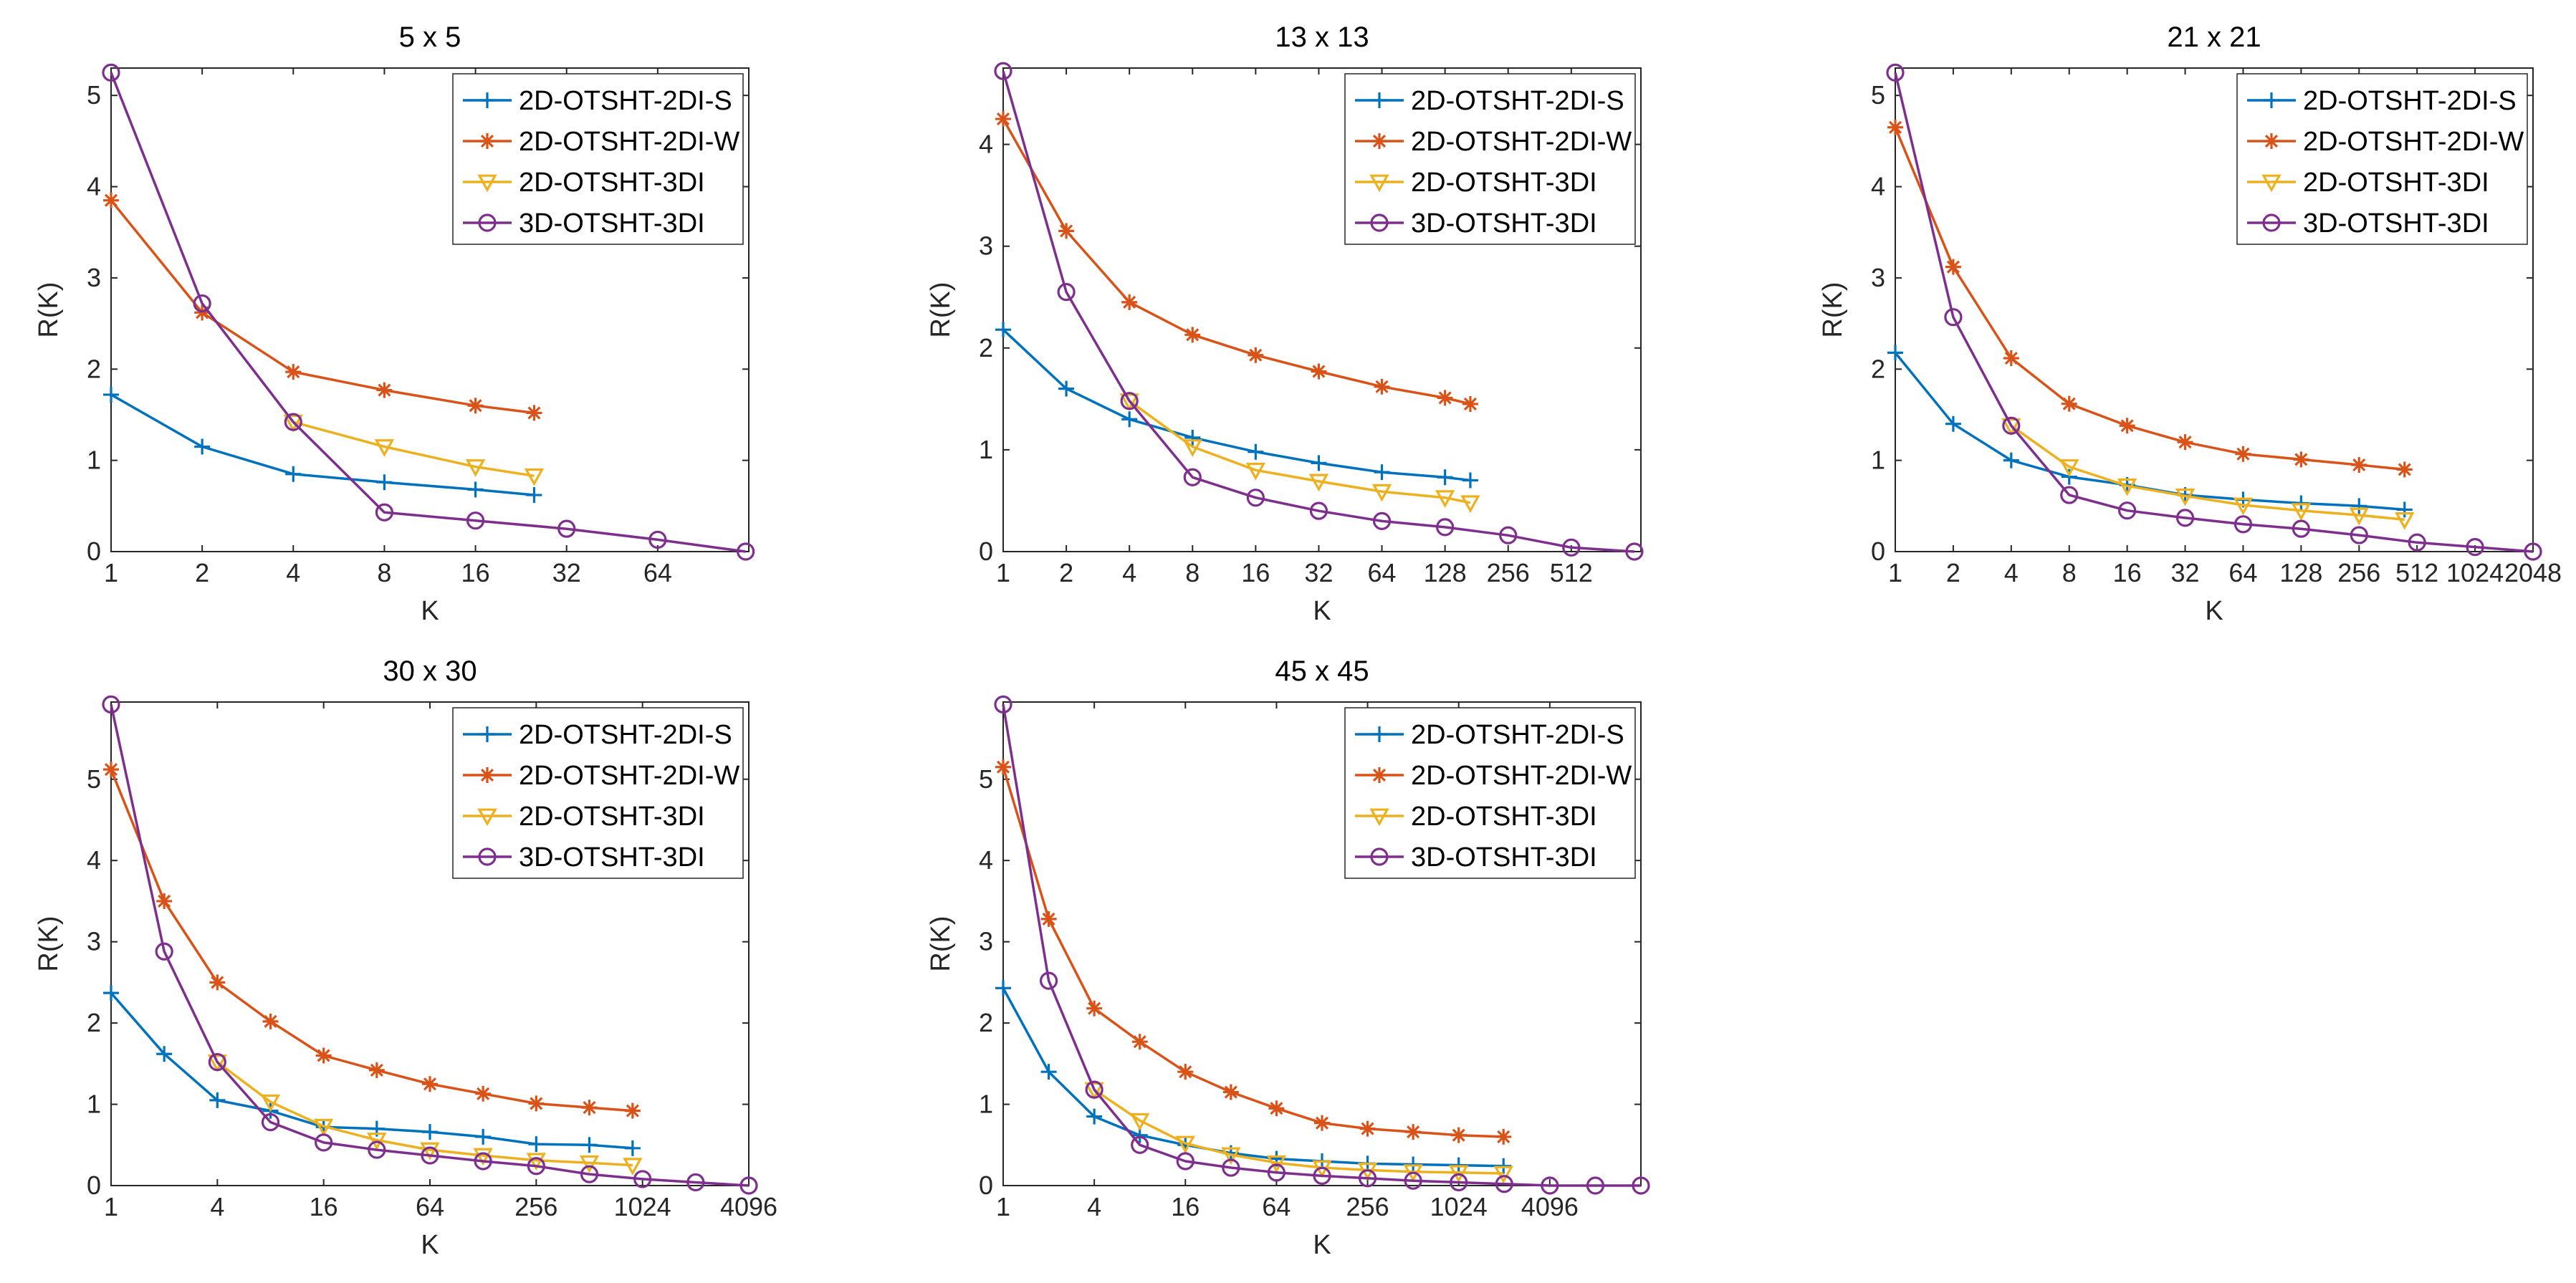 The width and height of the screenshot is (2576, 1283). What do you see at coordinates (1445, 573) in the screenshot?
I see `x-tick-label: 128` at bounding box center [1445, 573].